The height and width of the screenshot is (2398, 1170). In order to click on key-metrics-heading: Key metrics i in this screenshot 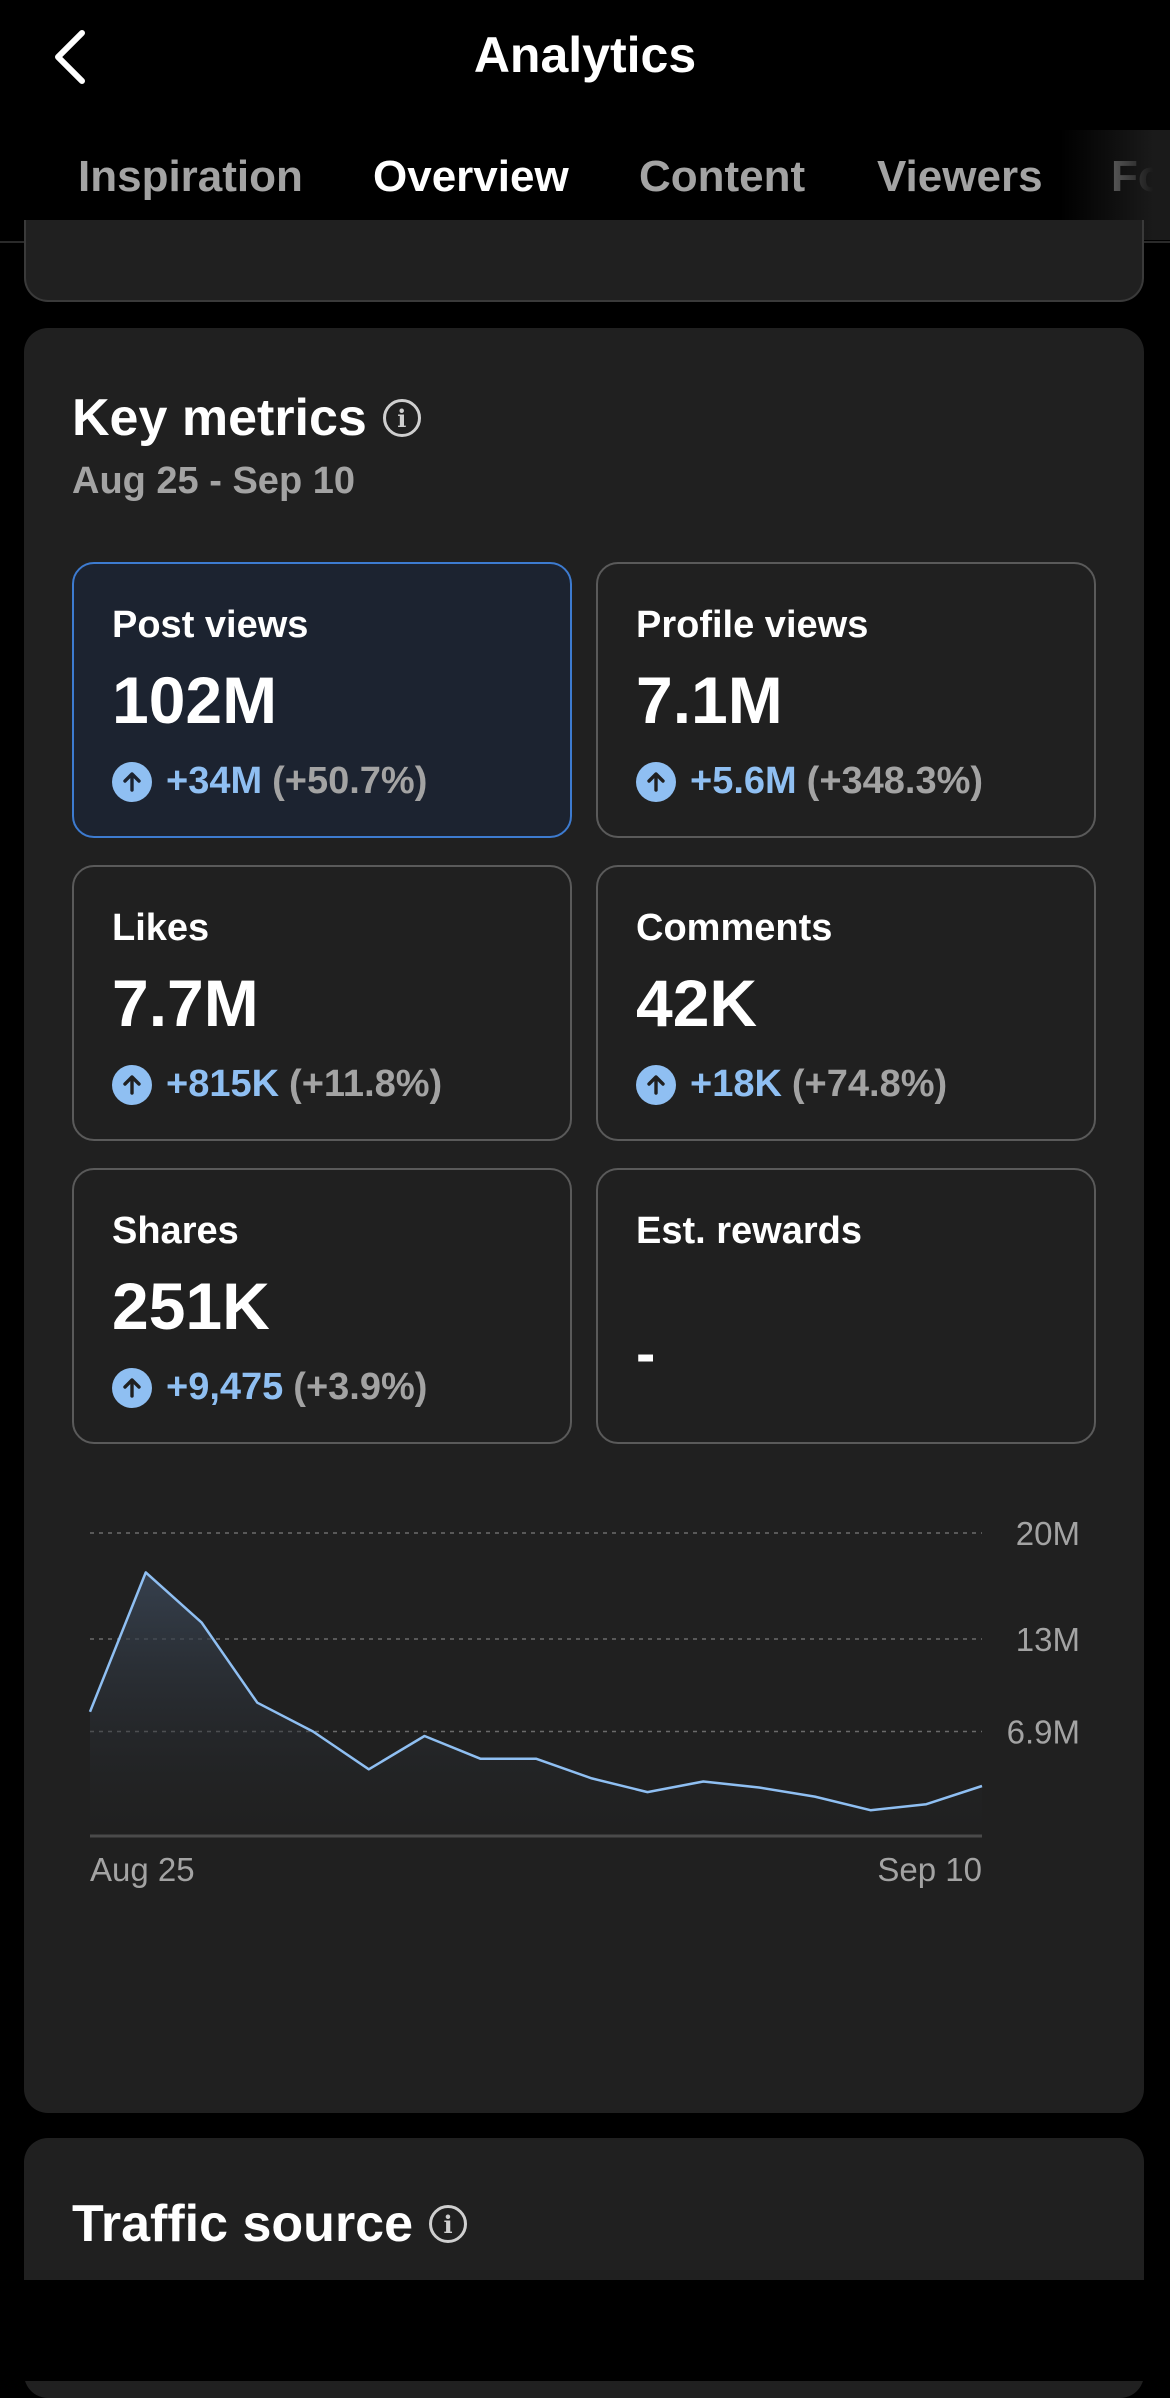, I will do `click(246, 418)`.